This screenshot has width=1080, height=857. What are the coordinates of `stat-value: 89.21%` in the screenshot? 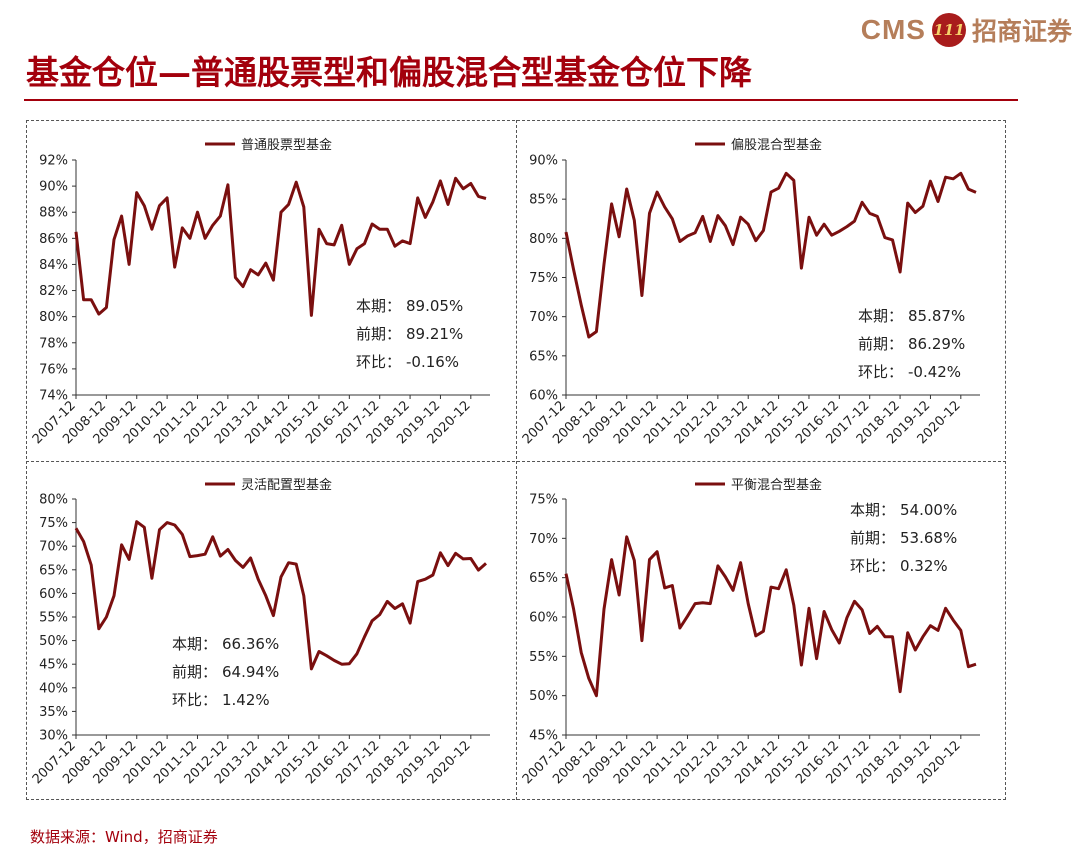 It's located at (434, 334).